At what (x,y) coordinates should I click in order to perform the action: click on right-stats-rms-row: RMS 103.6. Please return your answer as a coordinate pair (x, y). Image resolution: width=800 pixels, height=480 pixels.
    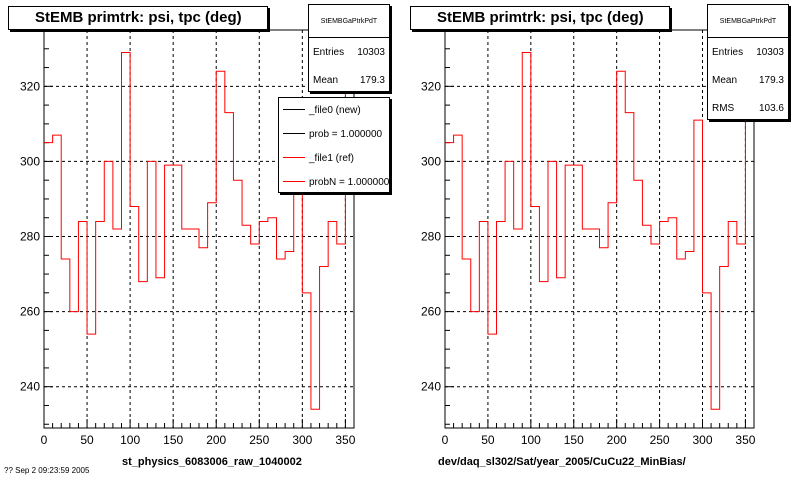
    Looking at the image, I should click on (748, 108).